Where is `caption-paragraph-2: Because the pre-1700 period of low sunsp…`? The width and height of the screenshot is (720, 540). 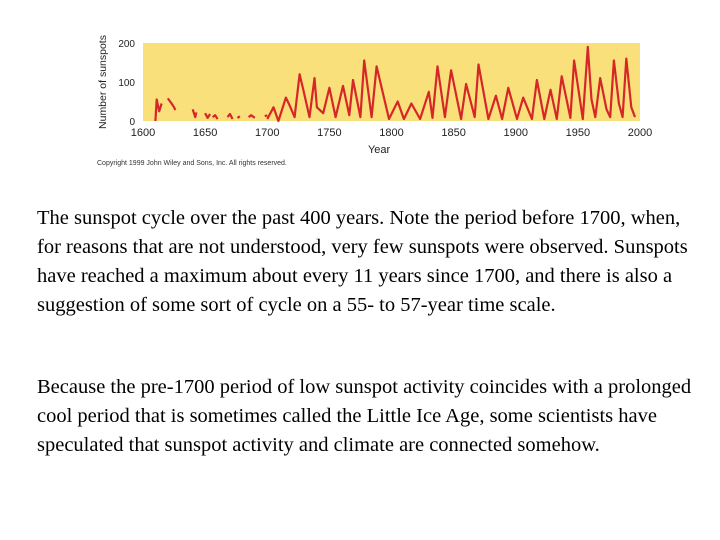
caption-paragraph-2: Because the pre-1700 period of low sunsp… is located at coordinates (364, 416).